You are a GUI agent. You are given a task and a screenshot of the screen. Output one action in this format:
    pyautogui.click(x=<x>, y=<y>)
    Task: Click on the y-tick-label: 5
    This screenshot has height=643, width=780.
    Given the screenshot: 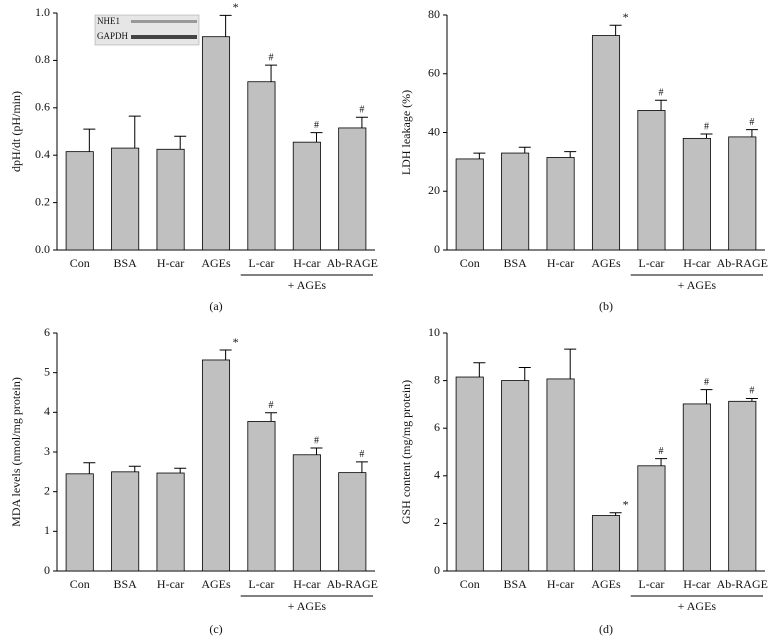 What is the action you would take?
    pyautogui.click(x=47, y=371)
    